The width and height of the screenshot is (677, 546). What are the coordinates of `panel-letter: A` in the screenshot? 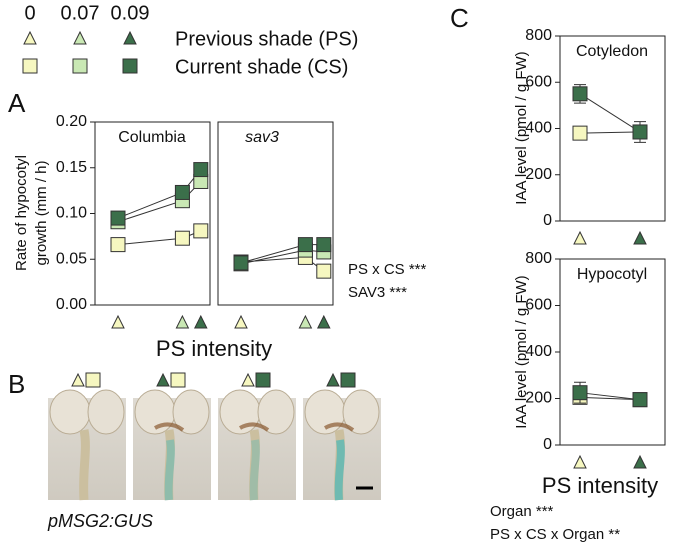 It's located at (17, 103).